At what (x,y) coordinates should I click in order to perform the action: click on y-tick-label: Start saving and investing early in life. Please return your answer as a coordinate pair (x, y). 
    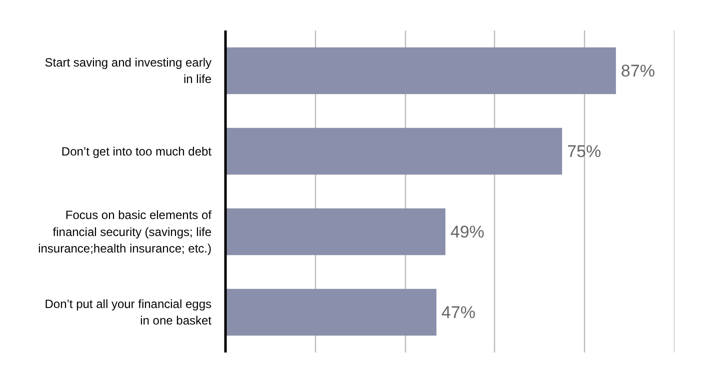
    Looking at the image, I should click on (128, 70).